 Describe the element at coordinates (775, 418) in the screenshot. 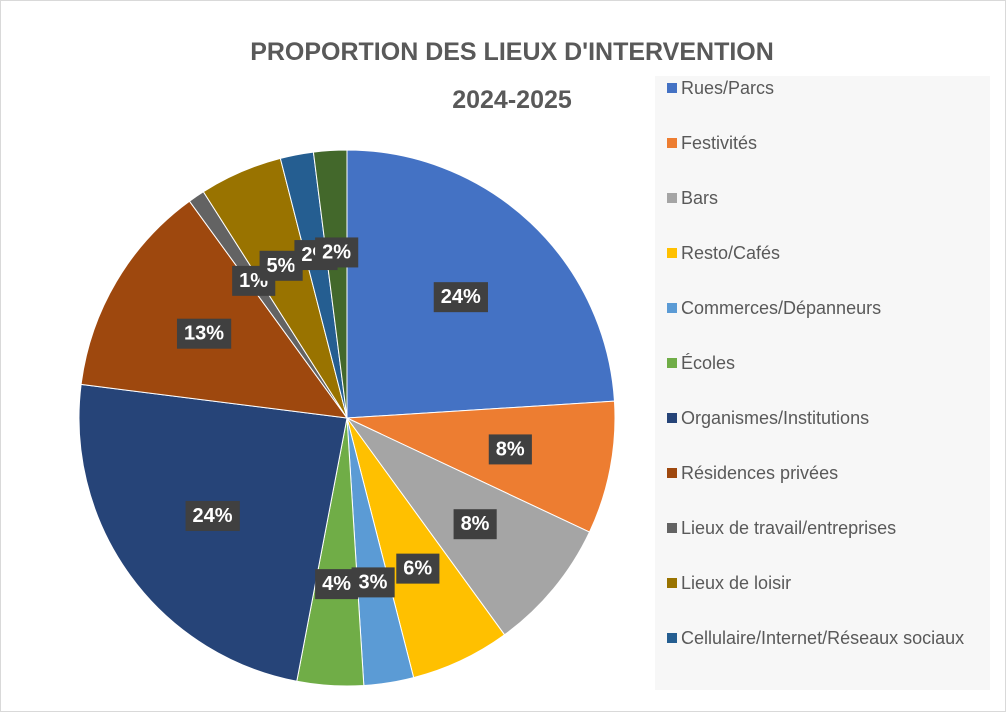

I see `legend-label: Organismes/Institutions` at that location.